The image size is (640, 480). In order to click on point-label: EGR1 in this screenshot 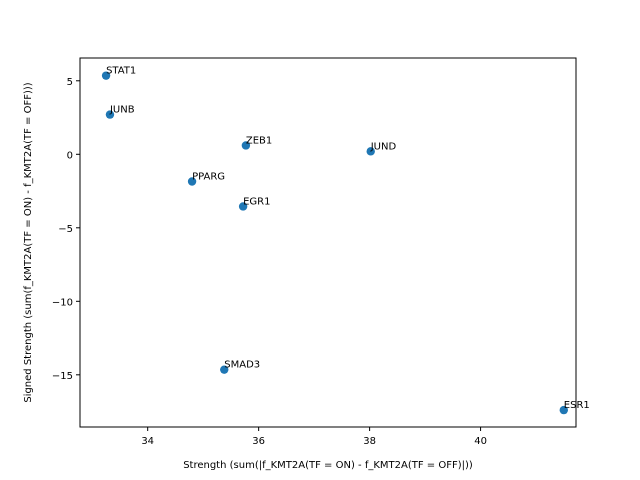, I will do `click(256, 201)`.